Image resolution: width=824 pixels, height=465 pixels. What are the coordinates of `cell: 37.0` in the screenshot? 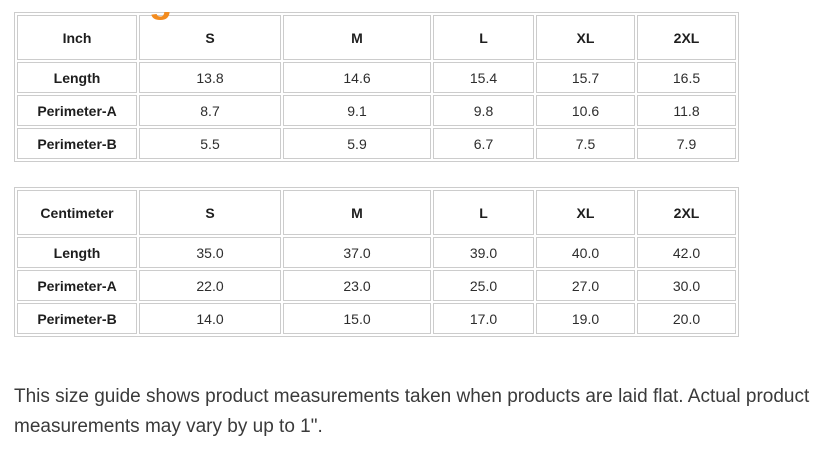 It's located at (357, 252).